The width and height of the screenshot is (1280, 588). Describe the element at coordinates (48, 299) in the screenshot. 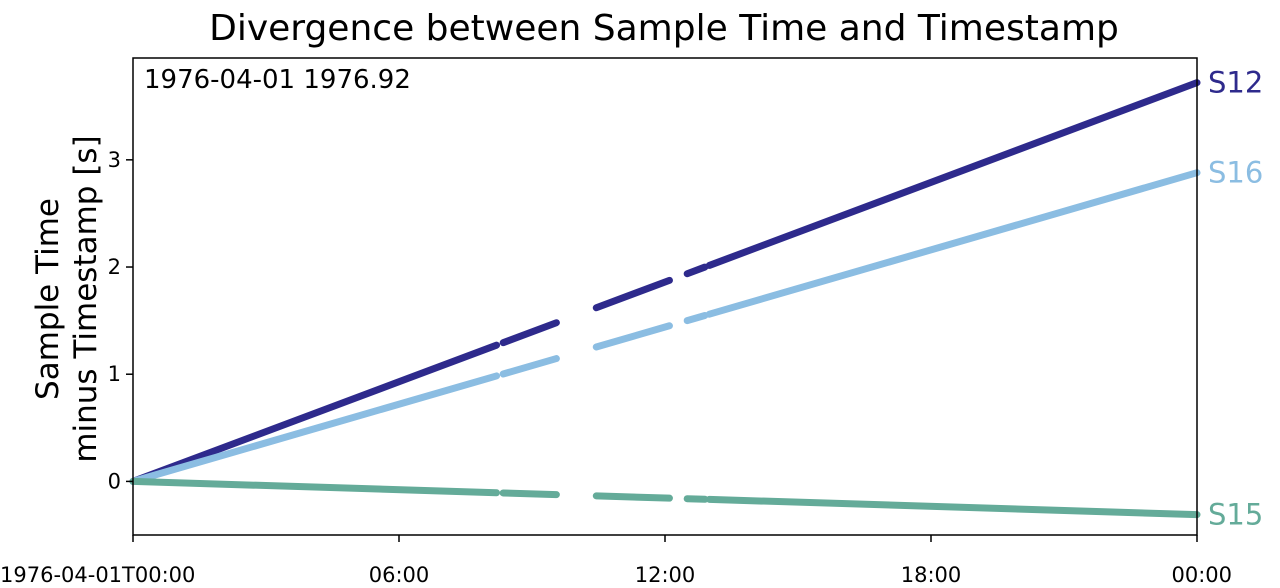

I see `y-axis-label-line-1: Sample Time` at that location.